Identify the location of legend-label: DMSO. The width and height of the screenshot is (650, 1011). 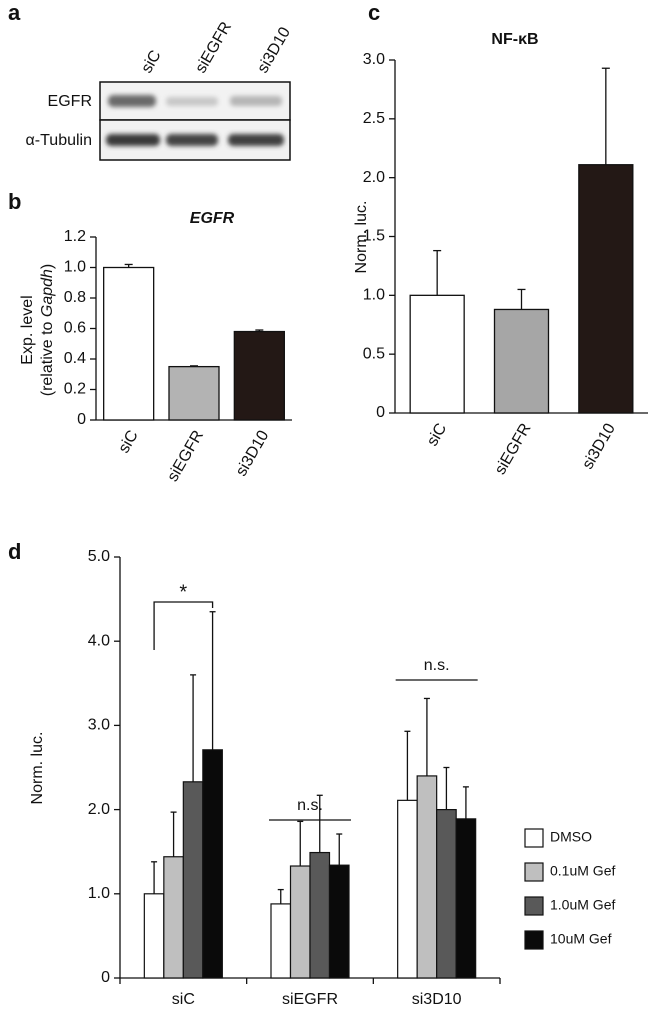
(571, 837).